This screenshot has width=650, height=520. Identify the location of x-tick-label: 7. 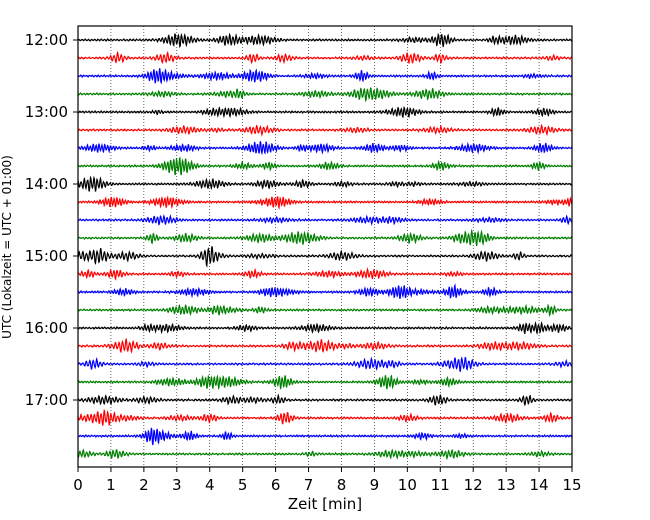
(309, 485).